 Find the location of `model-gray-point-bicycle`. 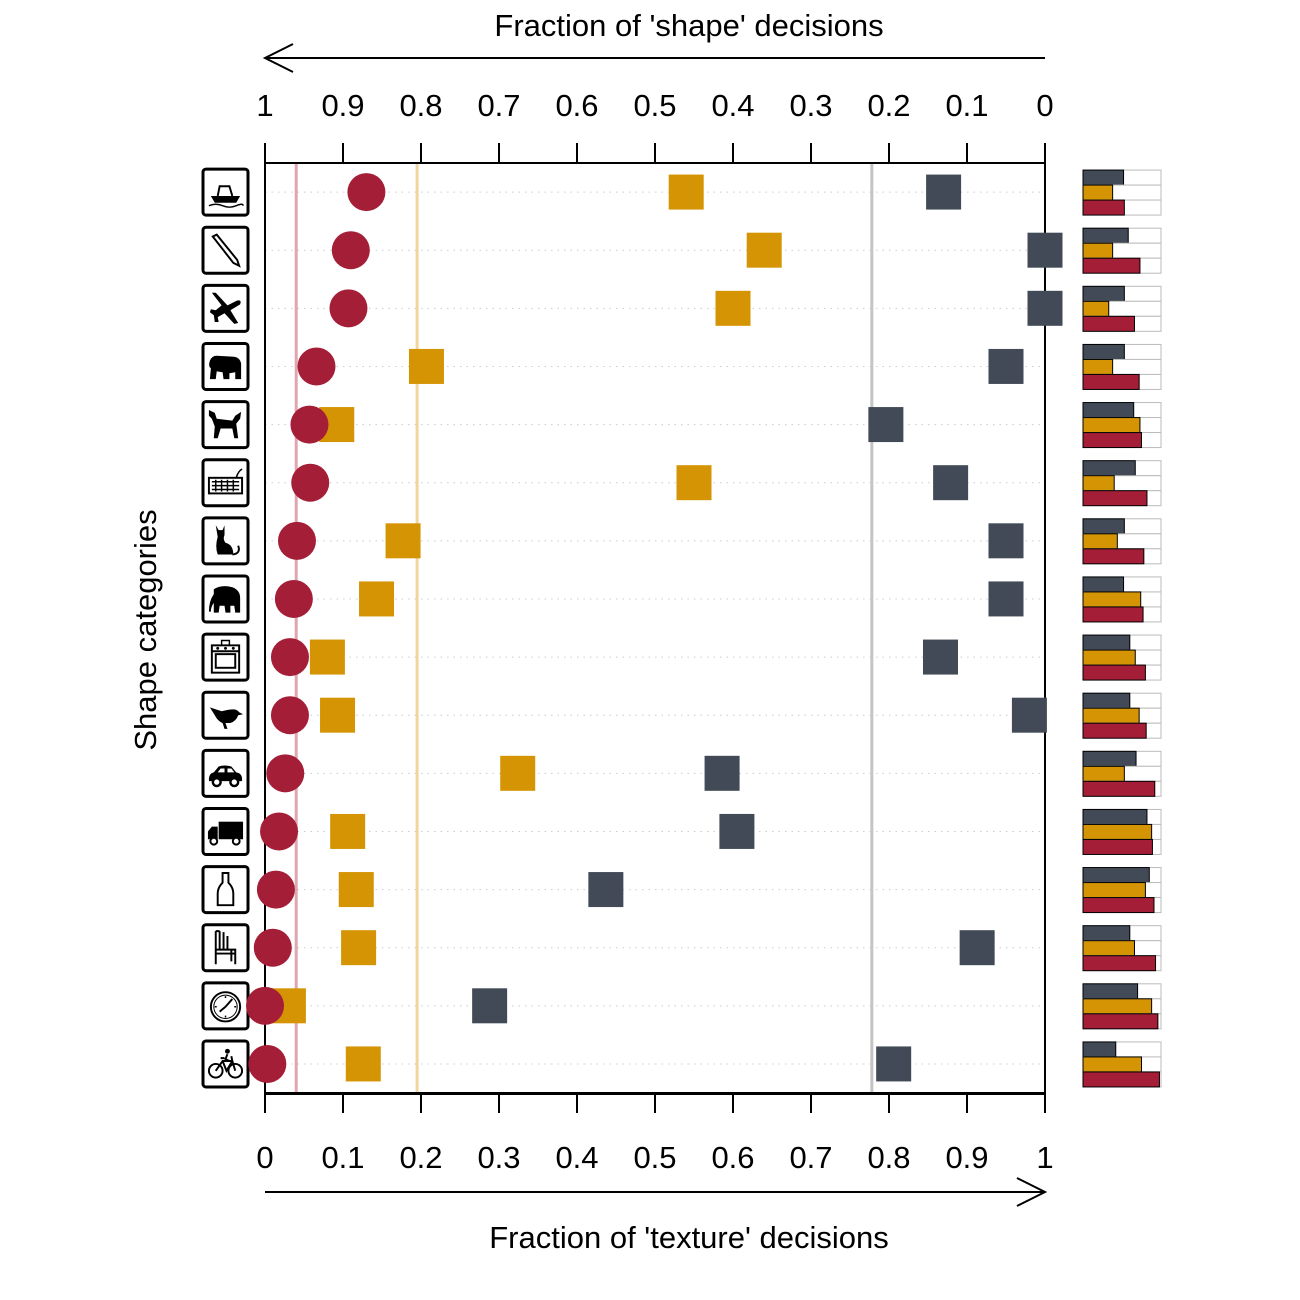

model-gray-point-bicycle is located at coordinates (894, 1064).